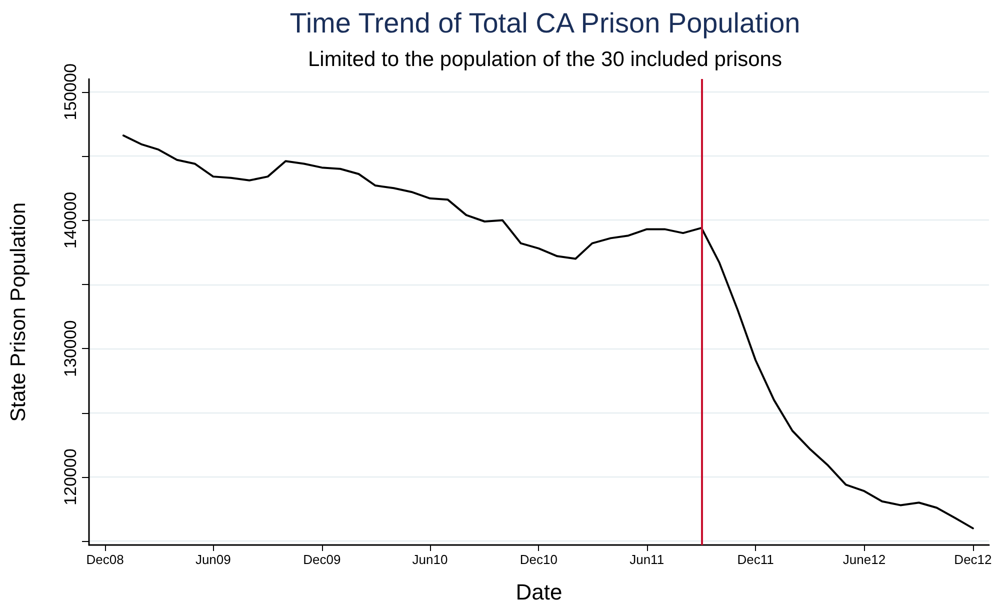 The image size is (1000, 608). I want to click on x-tick-label: Dec09, so click(322, 559).